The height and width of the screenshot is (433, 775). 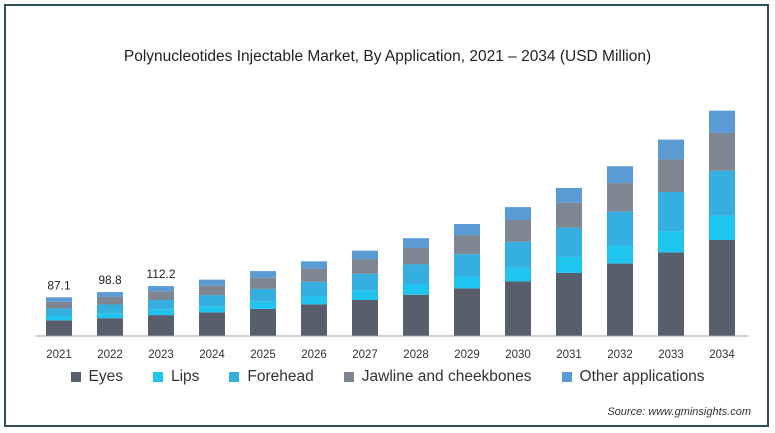 I want to click on bar-2033-other-applications, so click(x=671, y=149).